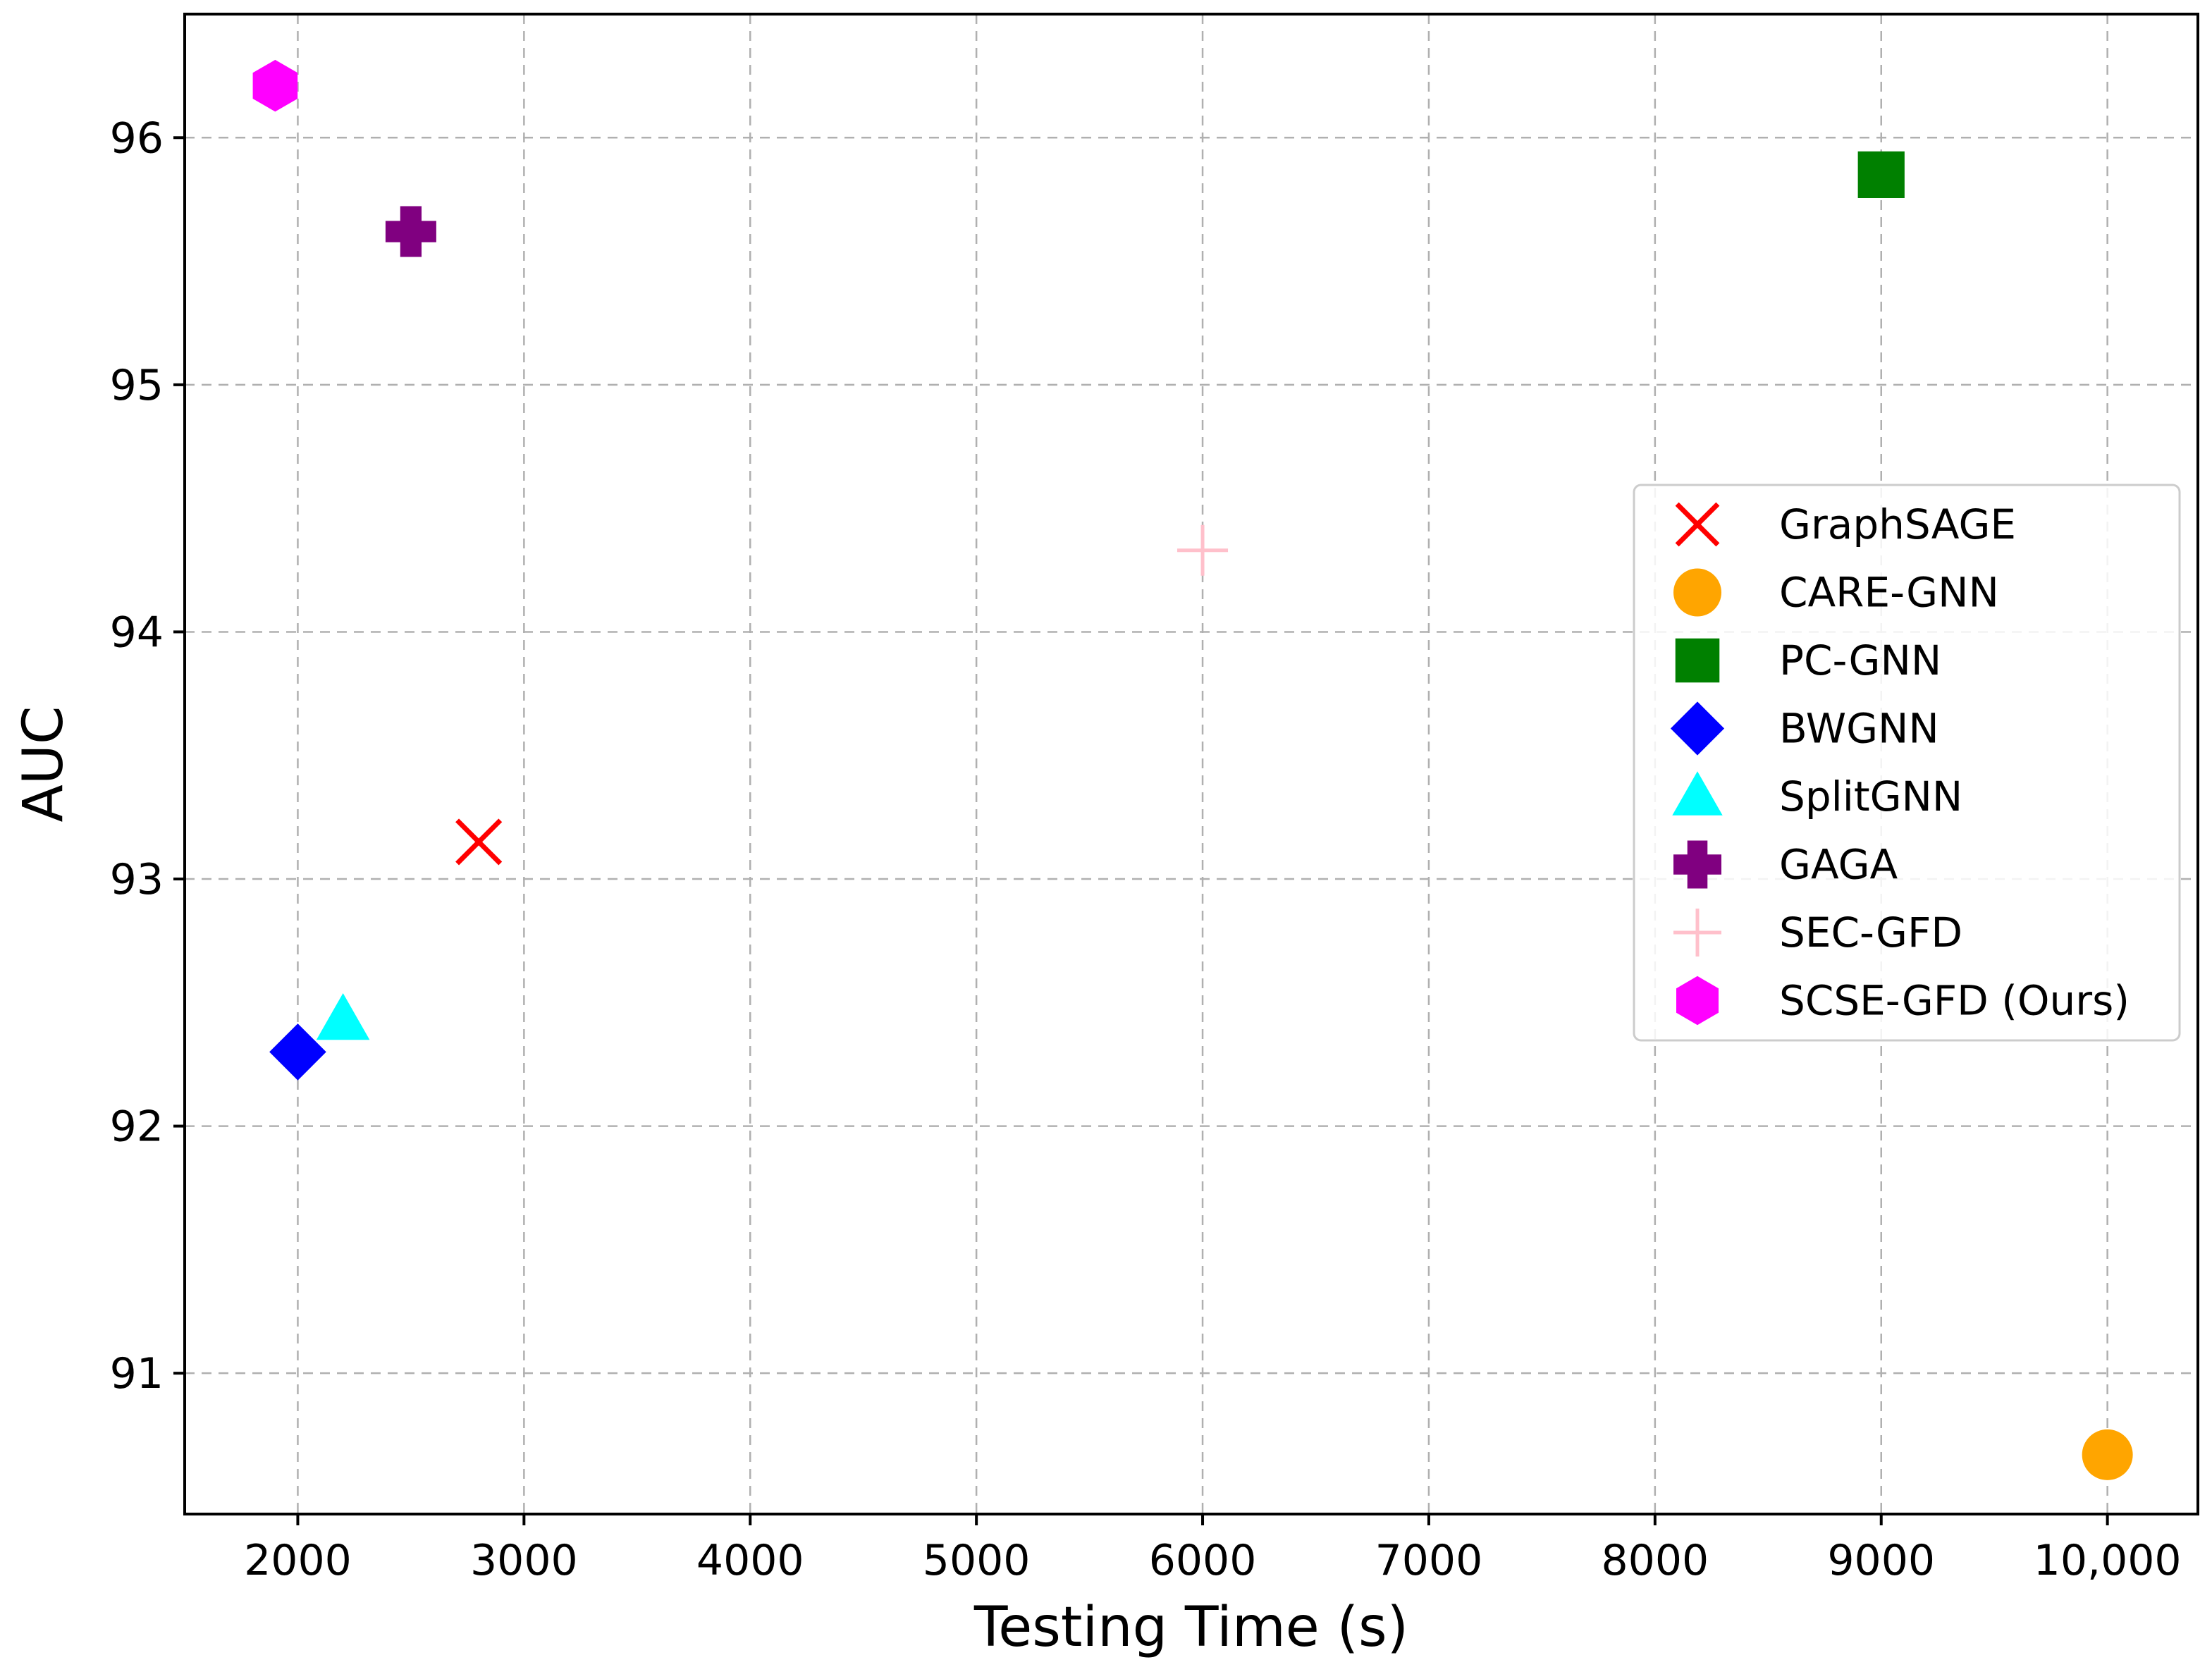  Describe the element at coordinates (750, 1561) in the screenshot. I see `x-tick-label: 4000` at that location.